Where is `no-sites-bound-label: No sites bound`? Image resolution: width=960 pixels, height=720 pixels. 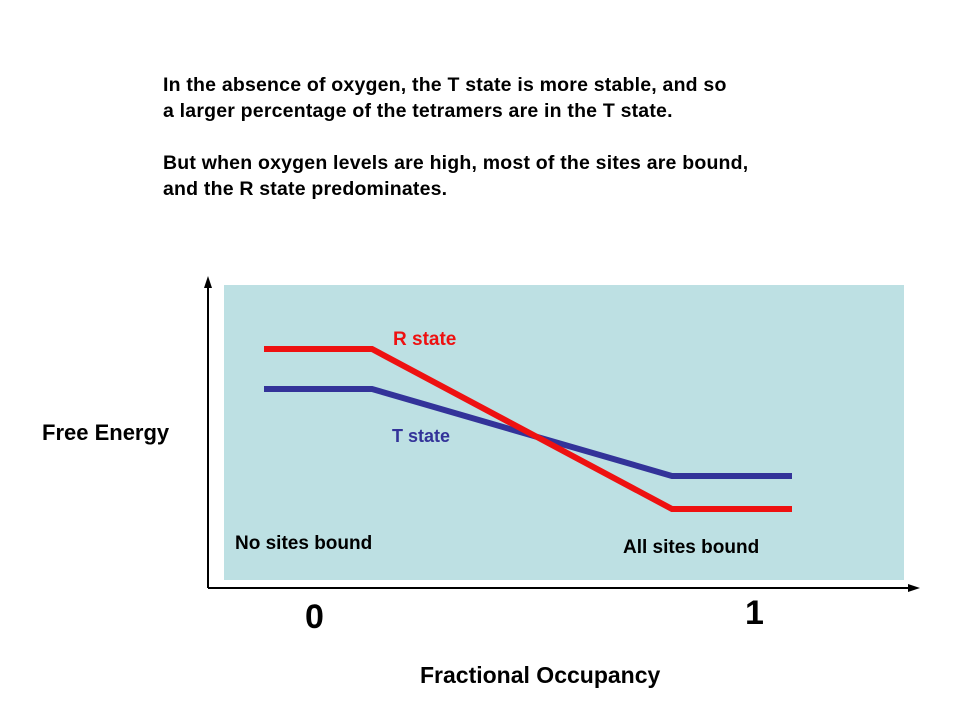 no-sites-bound-label: No sites bound is located at coordinates (304, 543).